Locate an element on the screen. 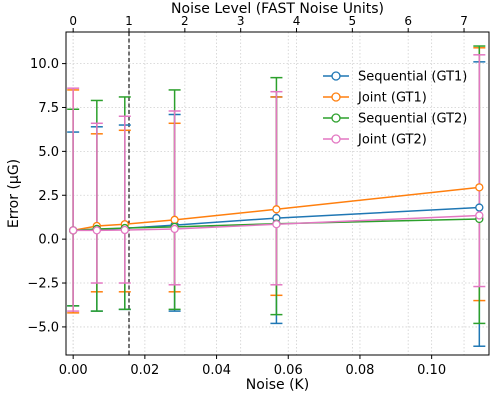  x-tick-label: 0.04 is located at coordinates (216, 370).